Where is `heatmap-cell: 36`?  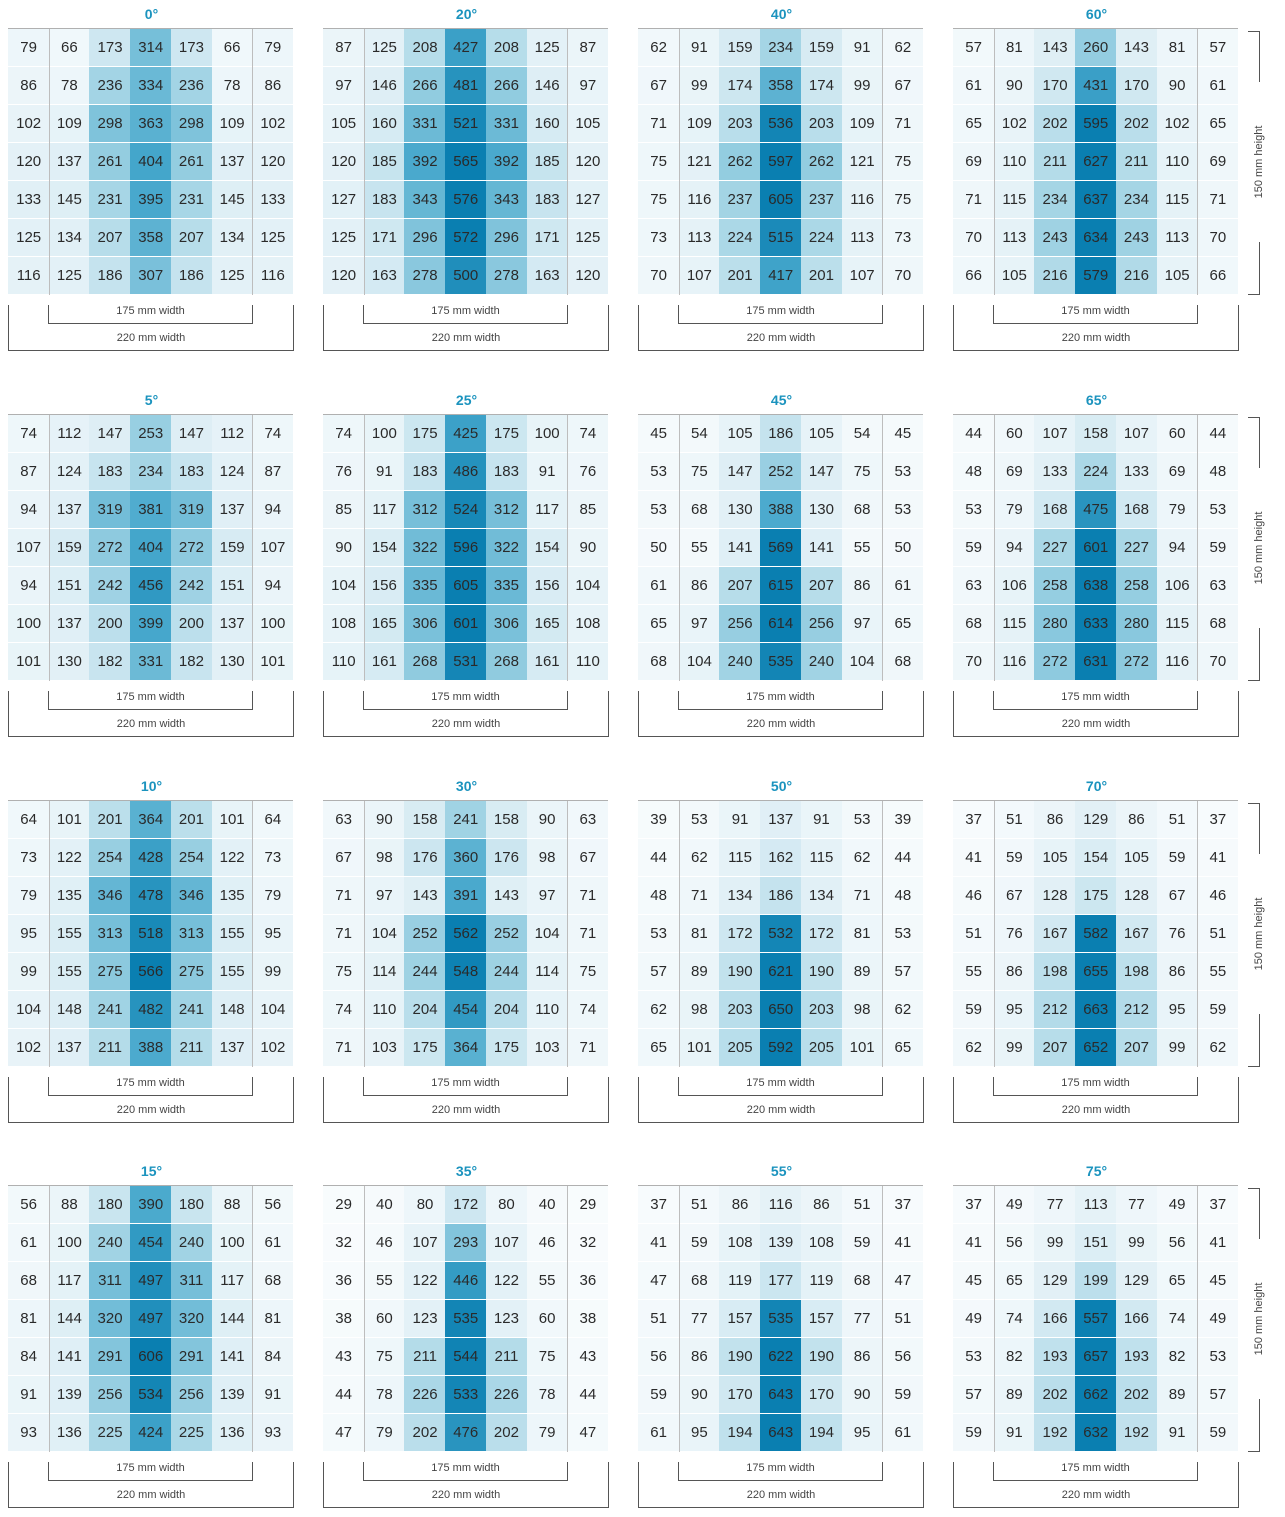
heatmap-cell: 36 is located at coordinates (344, 1280).